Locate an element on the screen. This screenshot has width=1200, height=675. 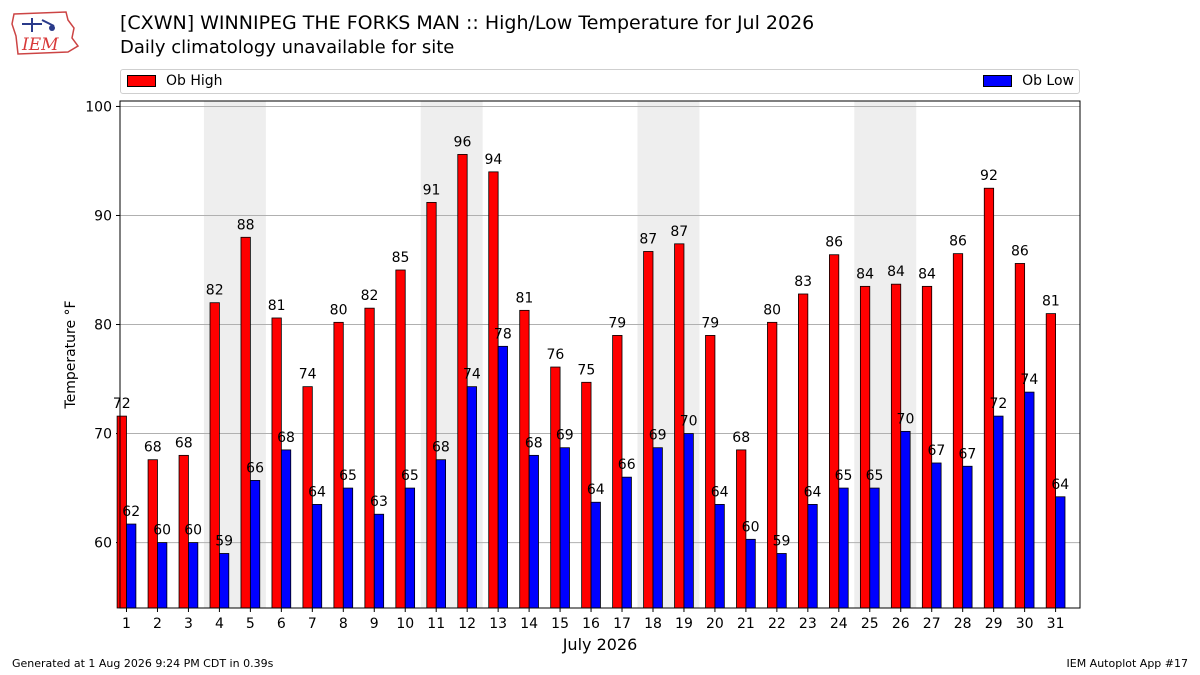
x-tick-label: 30 is located at coordinates (1025, 624).